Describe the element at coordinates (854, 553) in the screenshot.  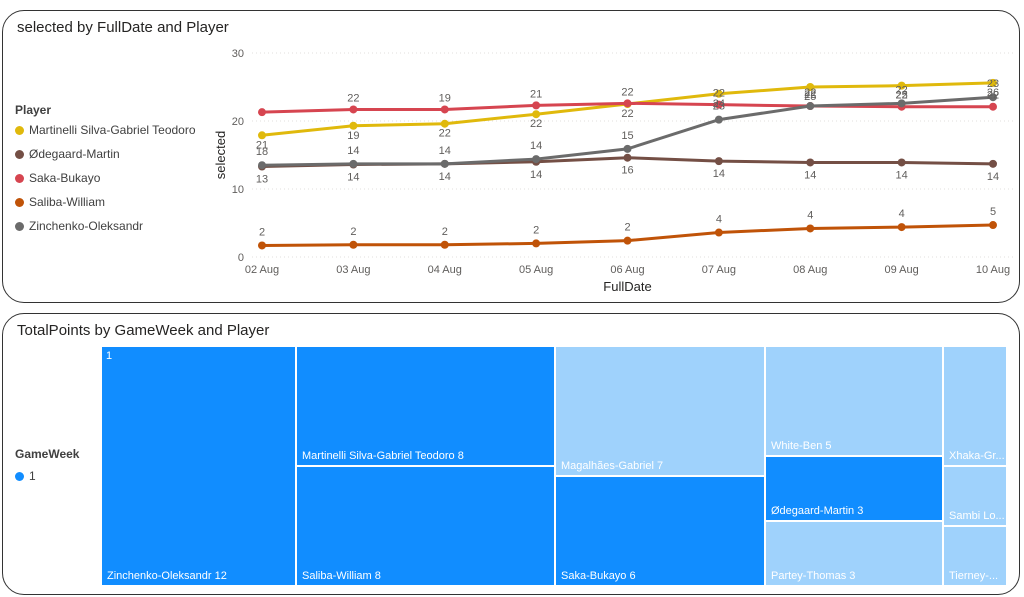
I see `treemap-tile: Partey-Thomas 3` at that location.